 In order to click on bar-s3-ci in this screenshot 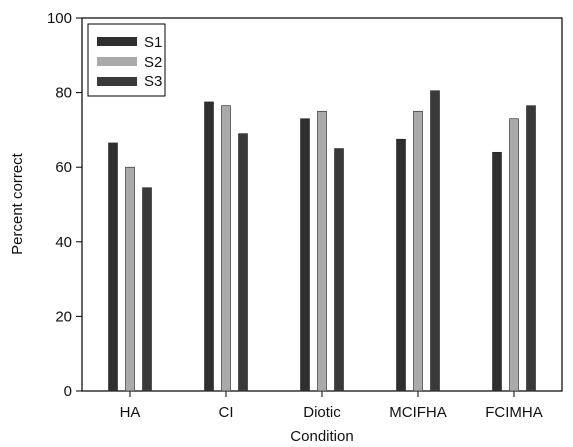, I will do `click(243, 262)`.